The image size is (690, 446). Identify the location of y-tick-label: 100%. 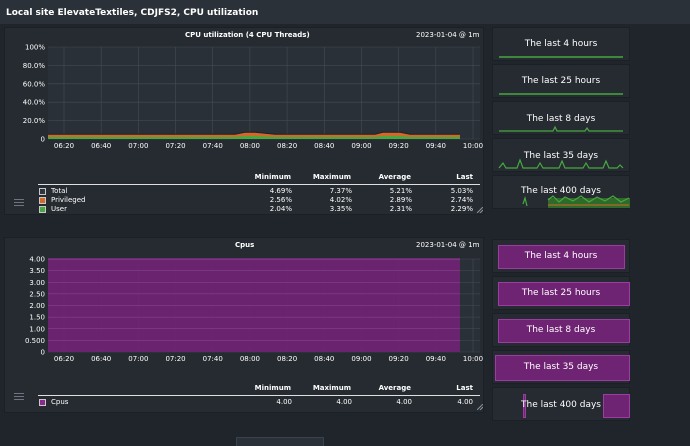
(35, 48).